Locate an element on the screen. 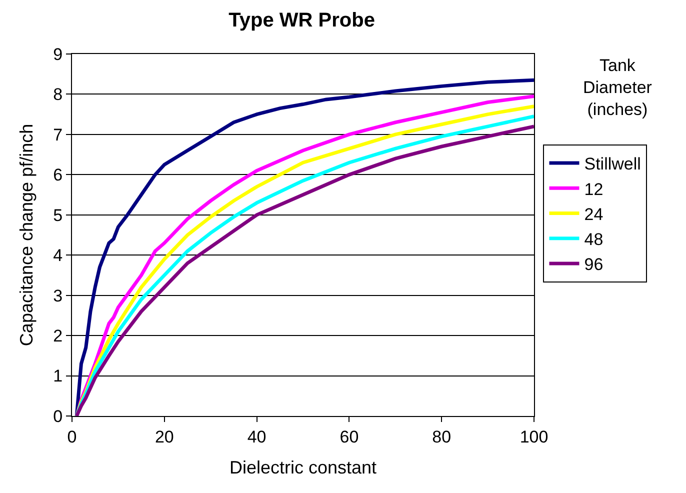  x-tick-label: 40 is located at coordinates (256, 436).